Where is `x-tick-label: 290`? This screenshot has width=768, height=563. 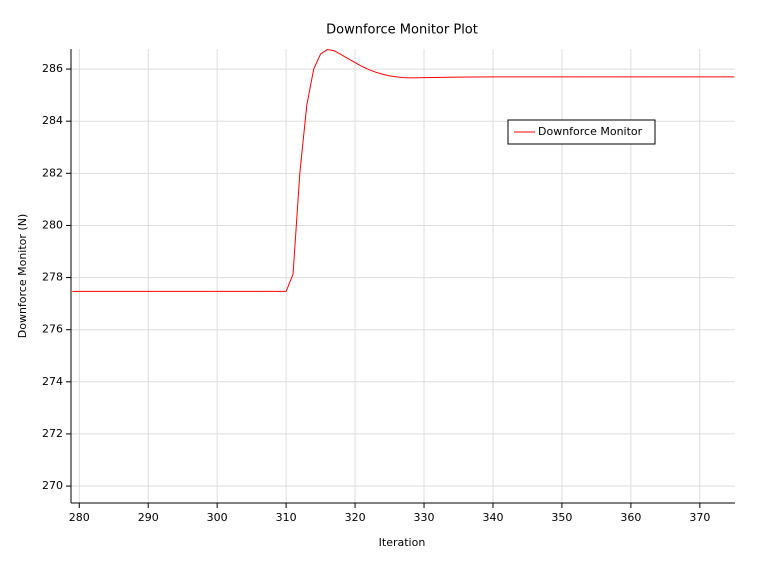
x-tick-label: 290 is located at coordinates (148, 517).